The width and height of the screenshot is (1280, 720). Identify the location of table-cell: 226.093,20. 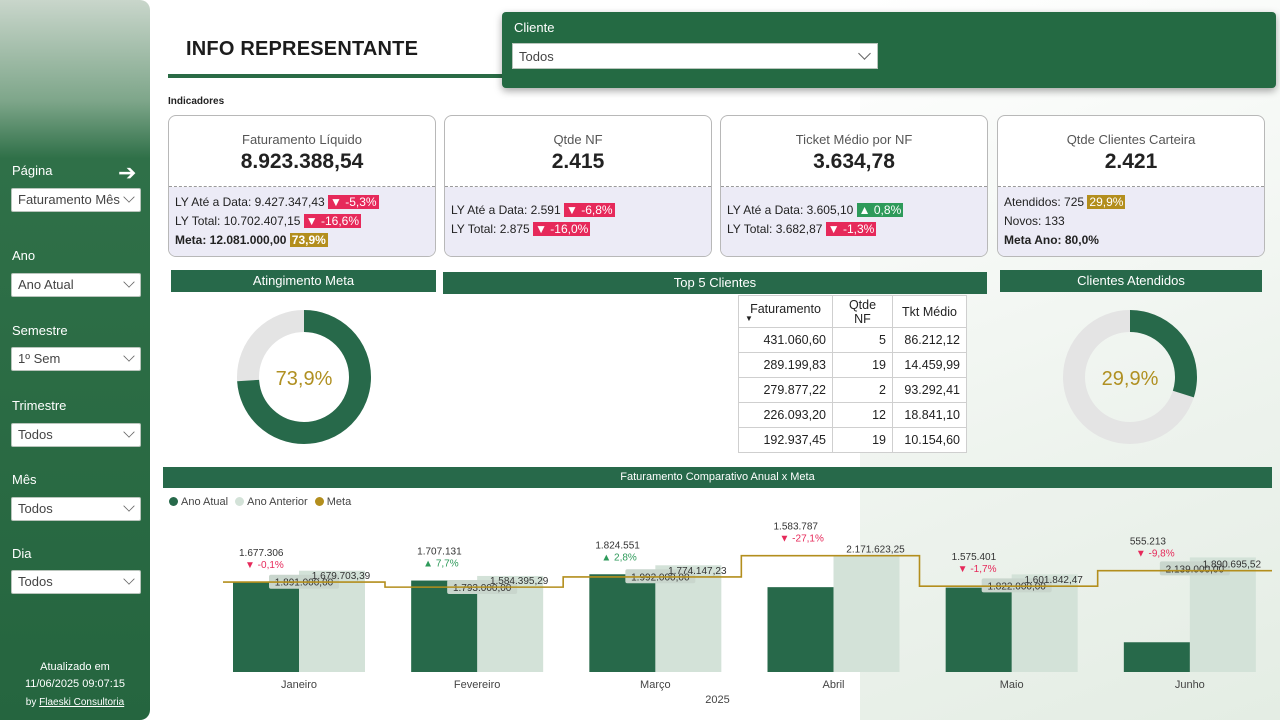
(785, 415).